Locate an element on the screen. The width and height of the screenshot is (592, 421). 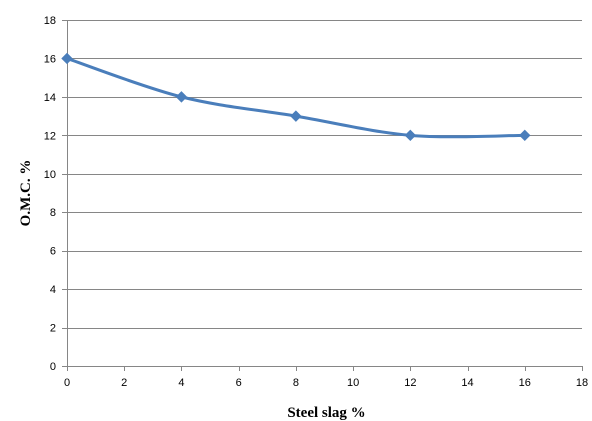
y-tick-label-12: 12 is located at coordinates (50, 136).